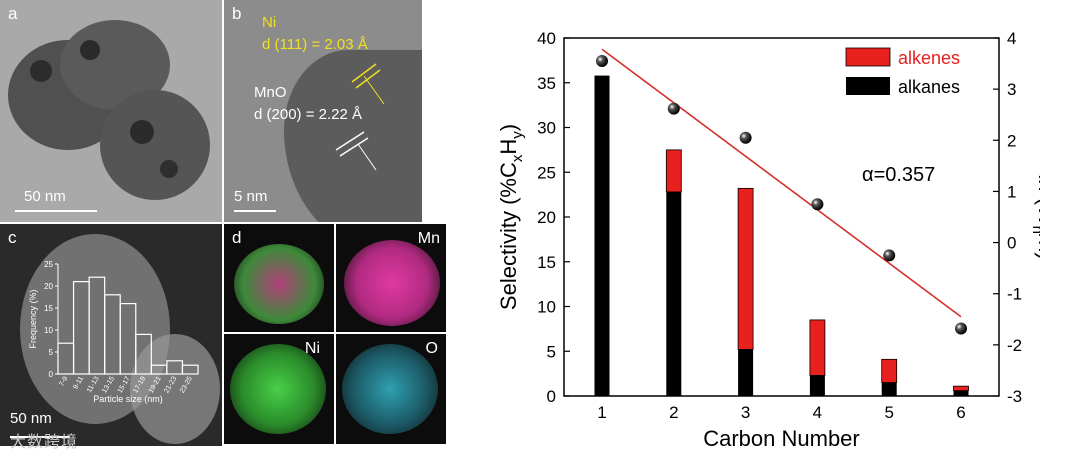  What do you see at coordinates (546, 83) in the screenshot?
I see `left-y-tick-label: 35` at bounding box center [546, 83].